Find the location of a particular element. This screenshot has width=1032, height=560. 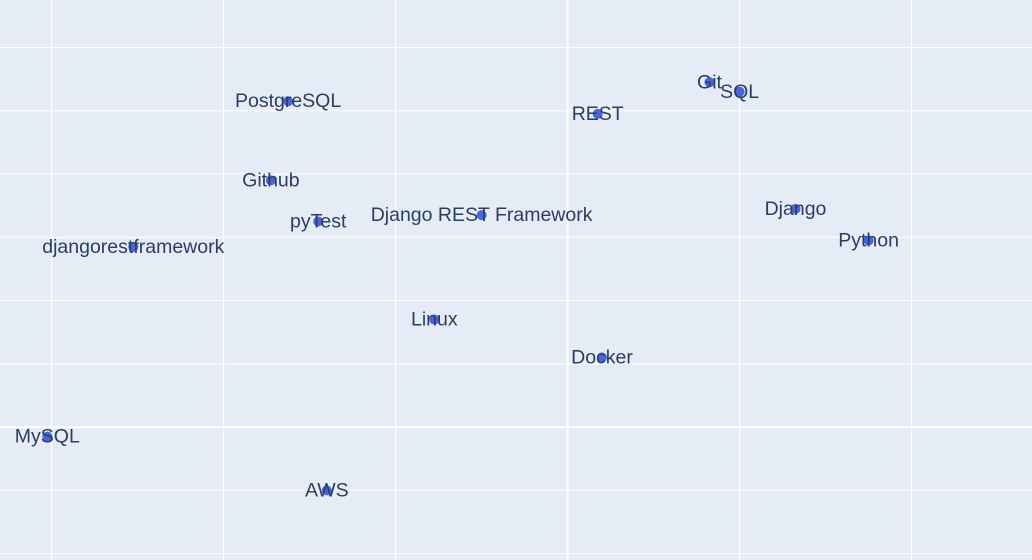

data-point-label: MySQL is located at coordinates (47, 437).